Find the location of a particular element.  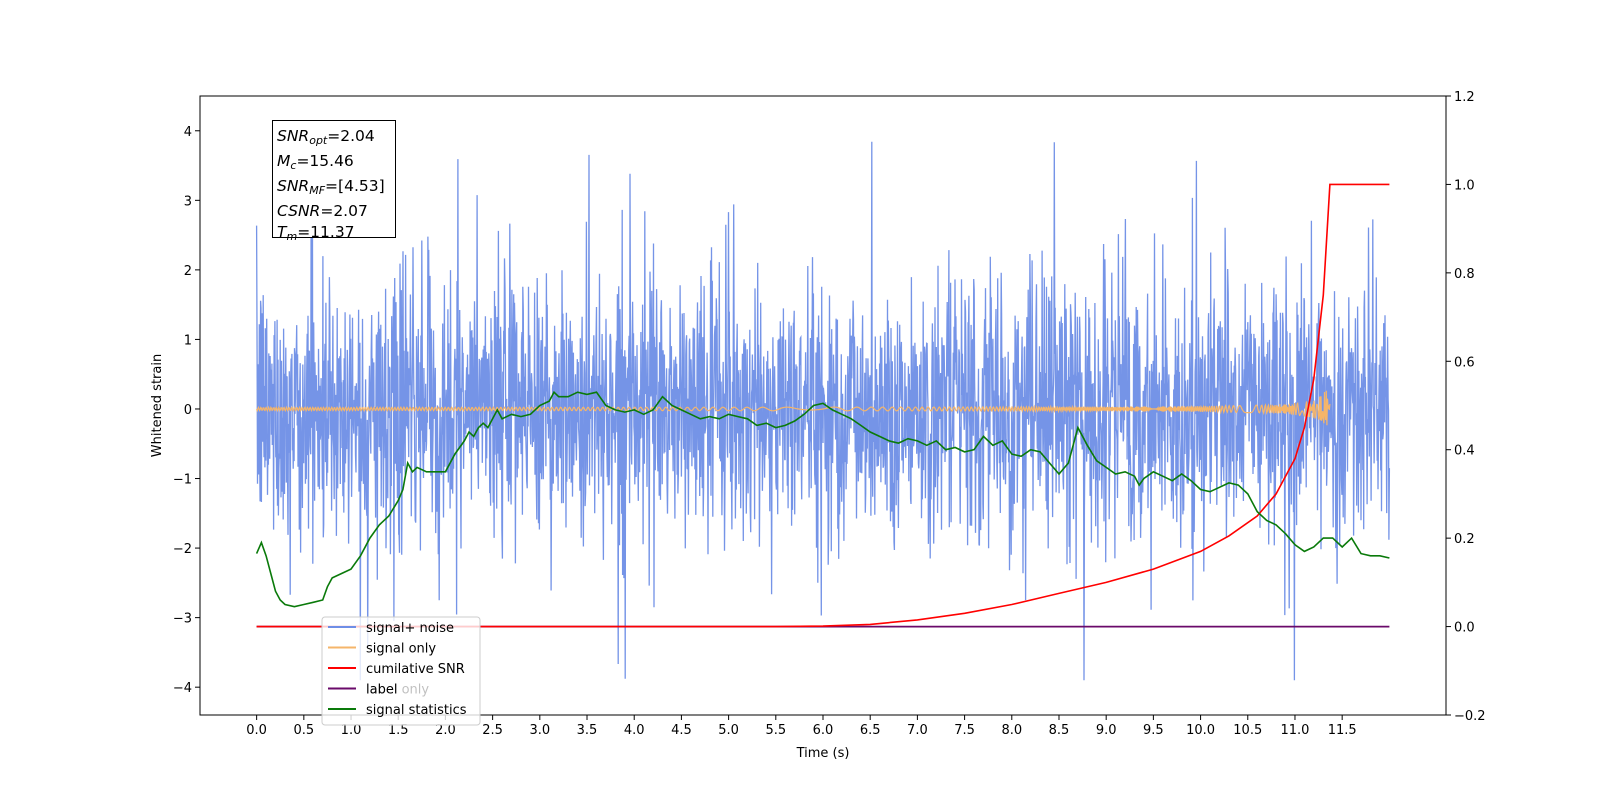

y2-tick-label: 0.6 is located at coordinates (1464, 362).